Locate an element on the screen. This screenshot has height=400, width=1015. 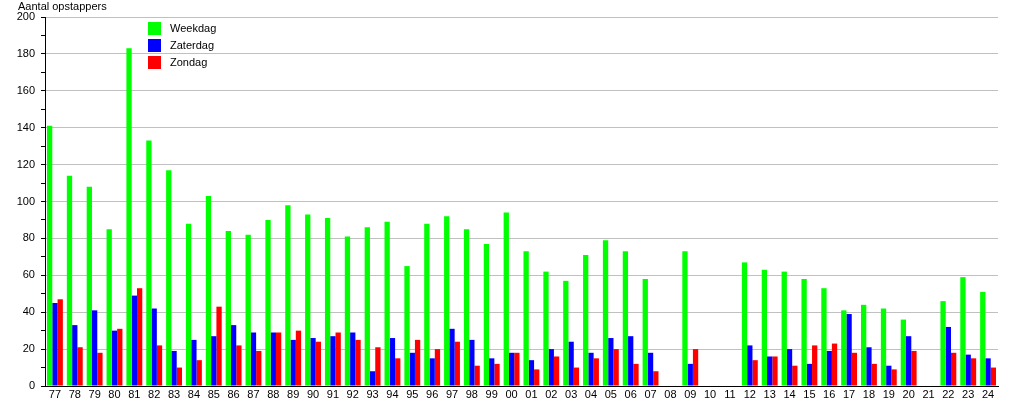
x-tick-label: 24 is located at coordinates (988, 393).